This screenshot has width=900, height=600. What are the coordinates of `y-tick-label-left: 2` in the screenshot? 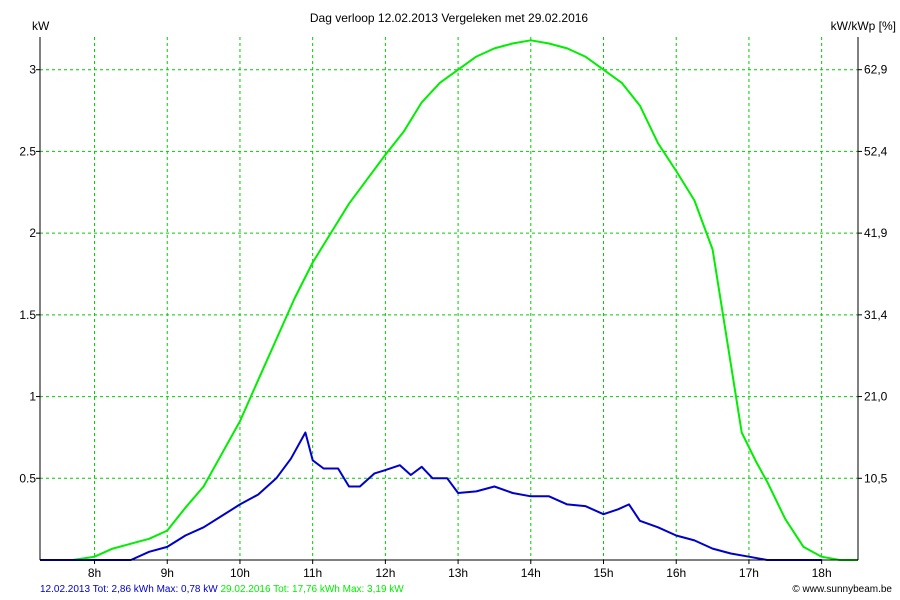 It's located at (32, 233).